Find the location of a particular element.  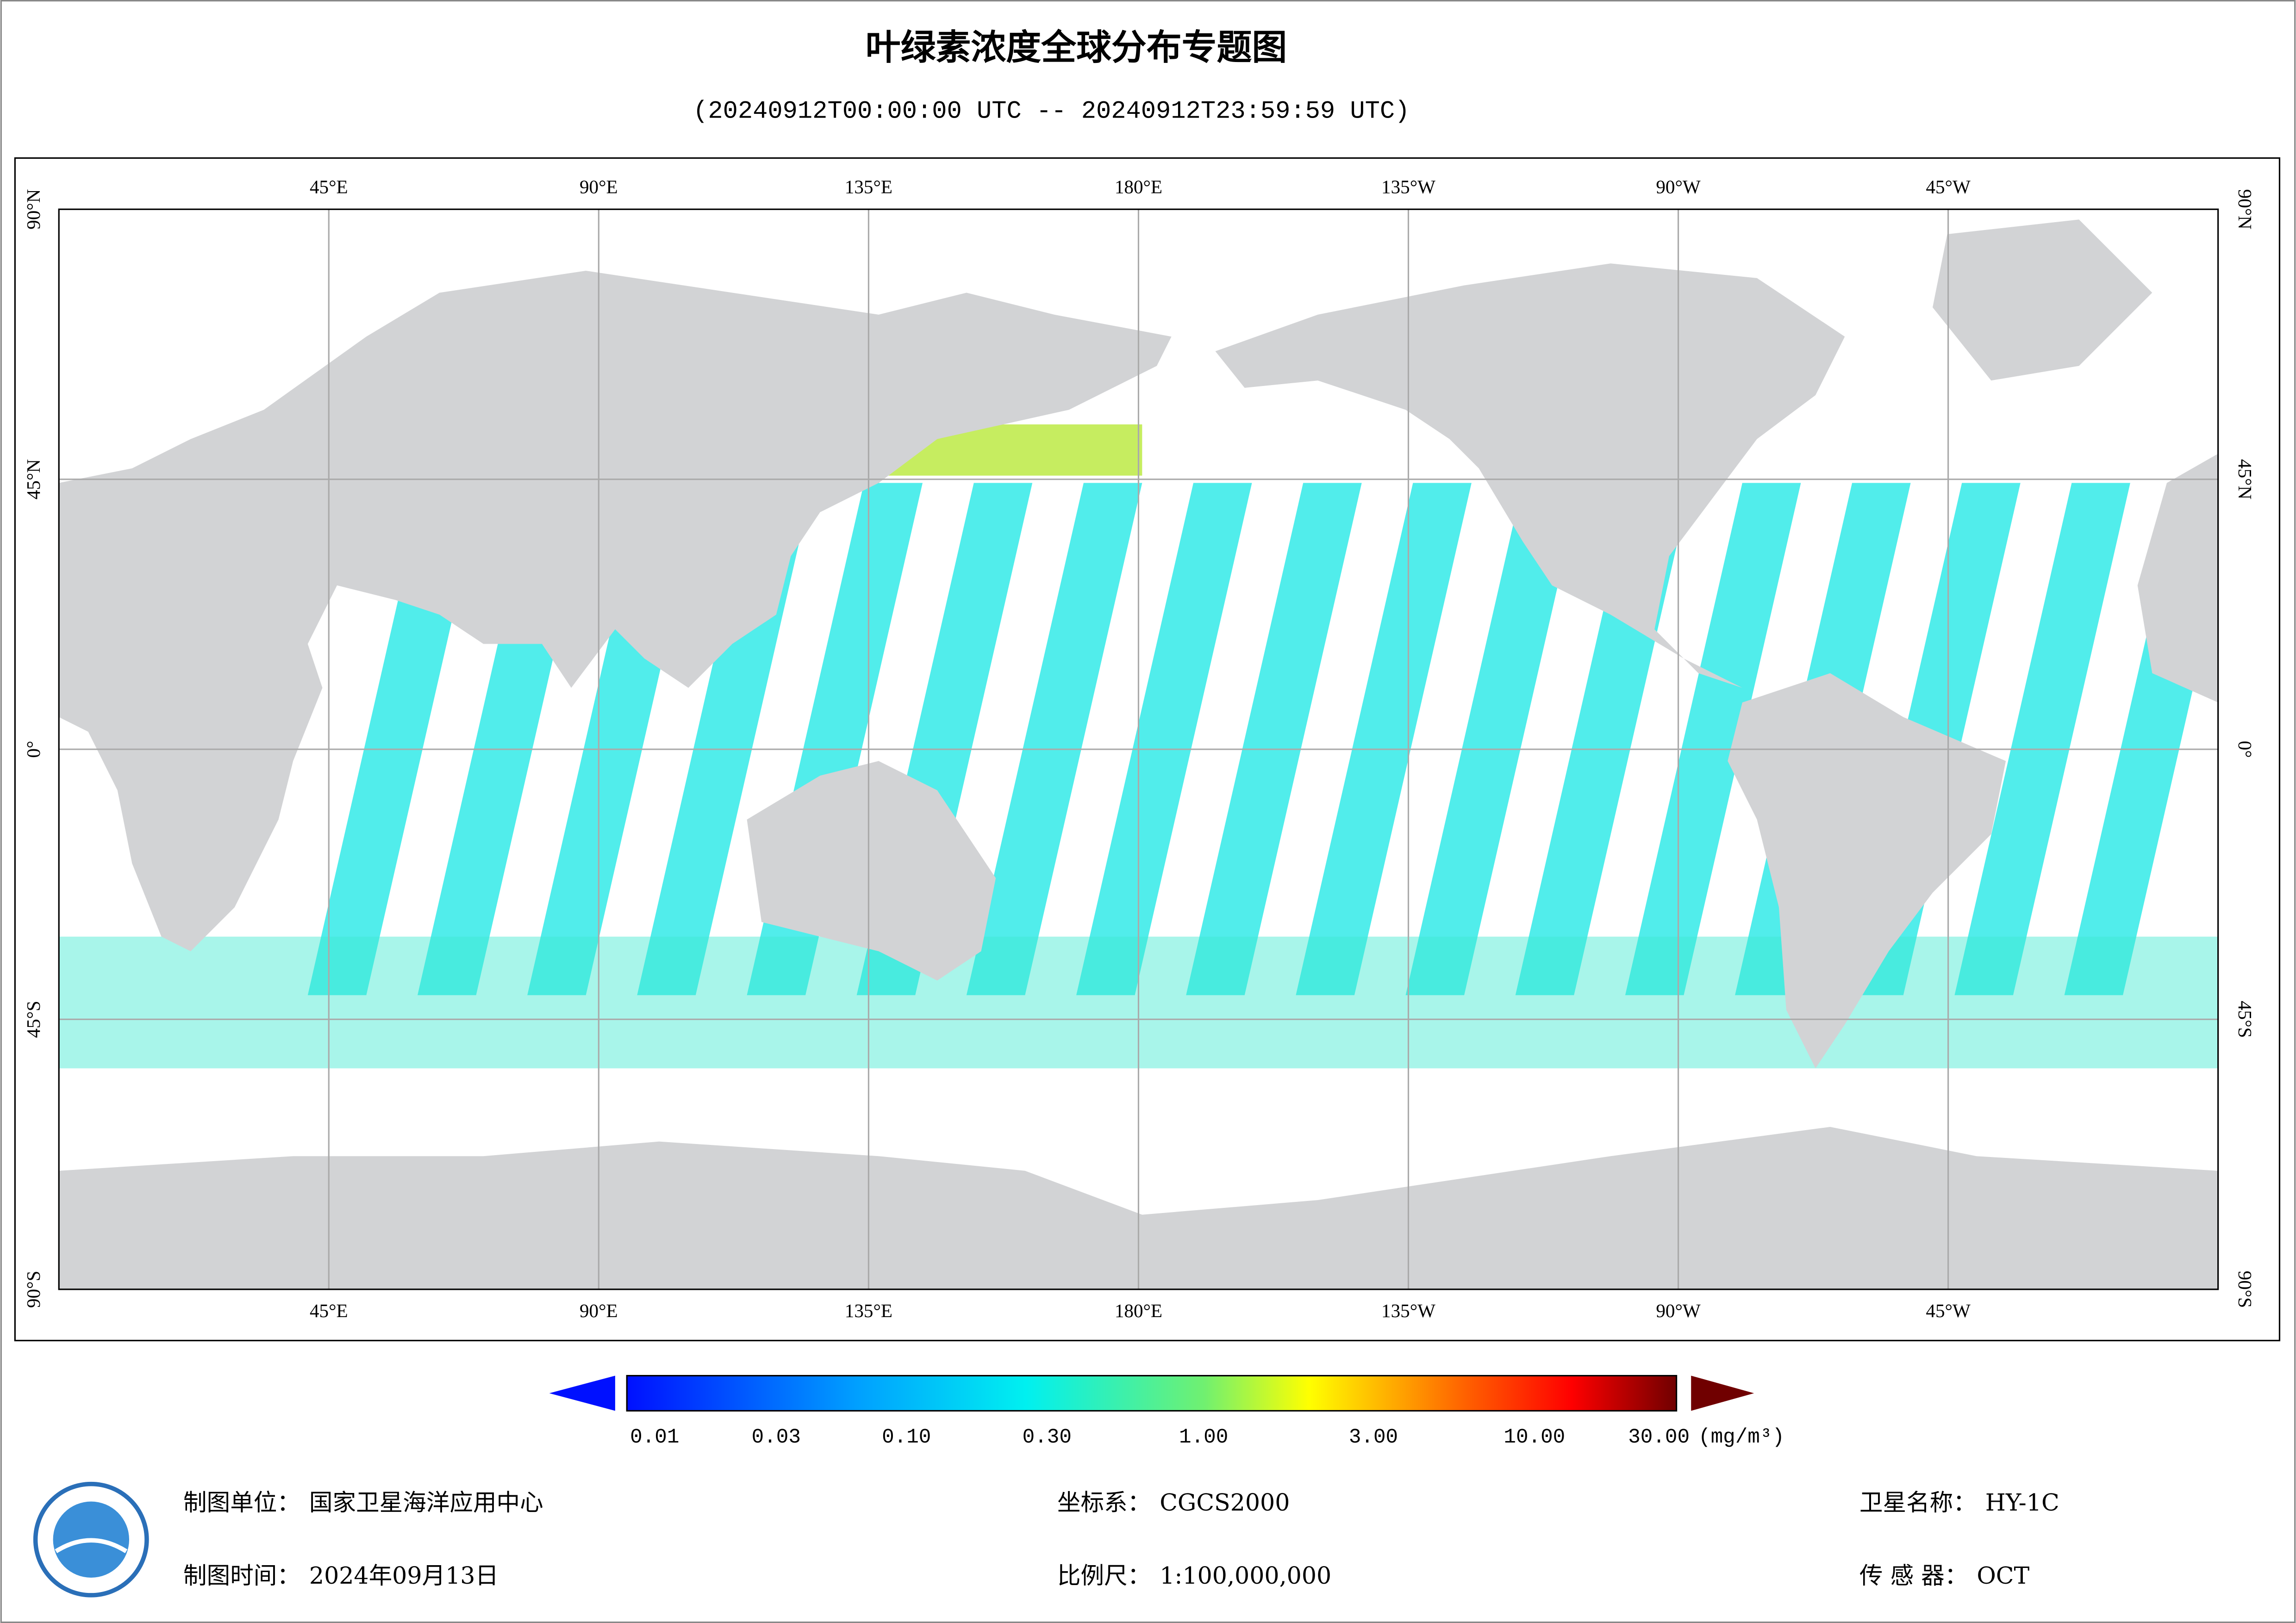

field-value: HY-1C is located at coordinates (2022, 1502).